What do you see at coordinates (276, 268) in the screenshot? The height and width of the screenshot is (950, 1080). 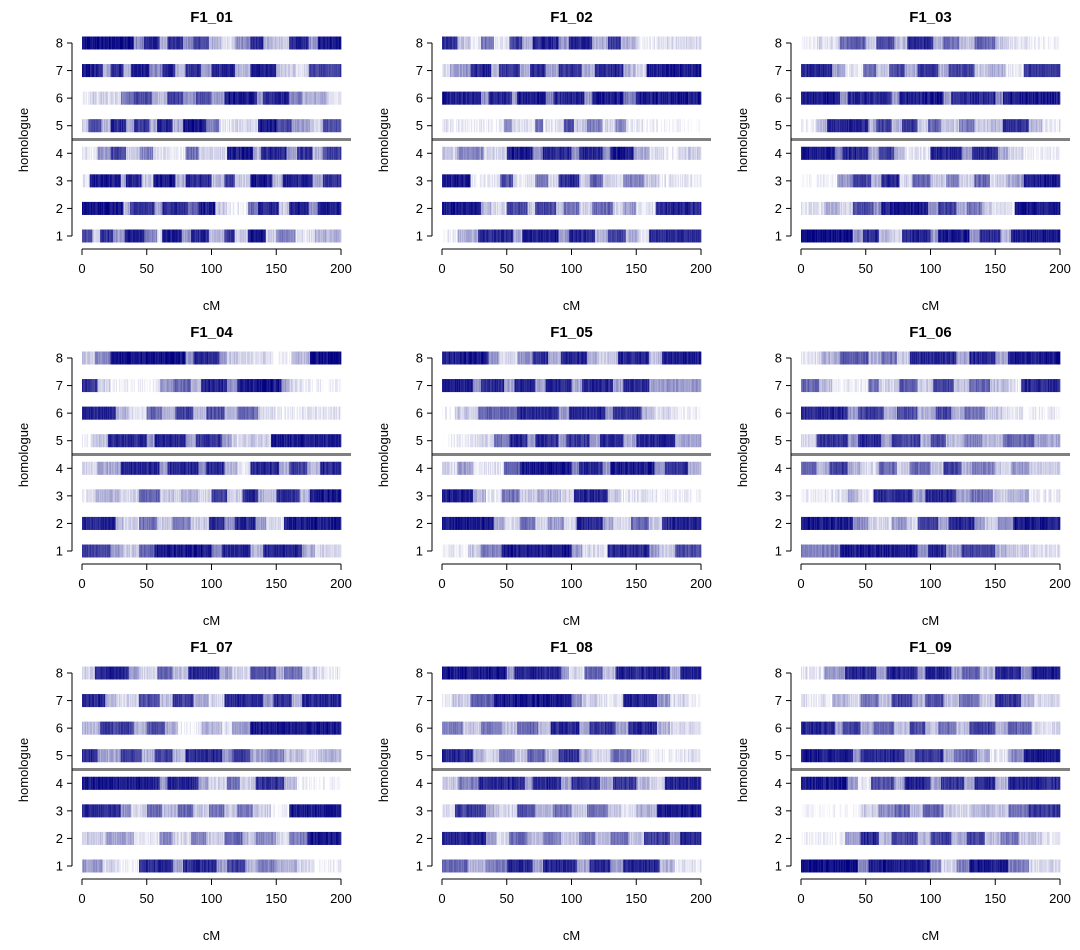 I see `x-tick-label: 150` at bounding box center [276, 268].